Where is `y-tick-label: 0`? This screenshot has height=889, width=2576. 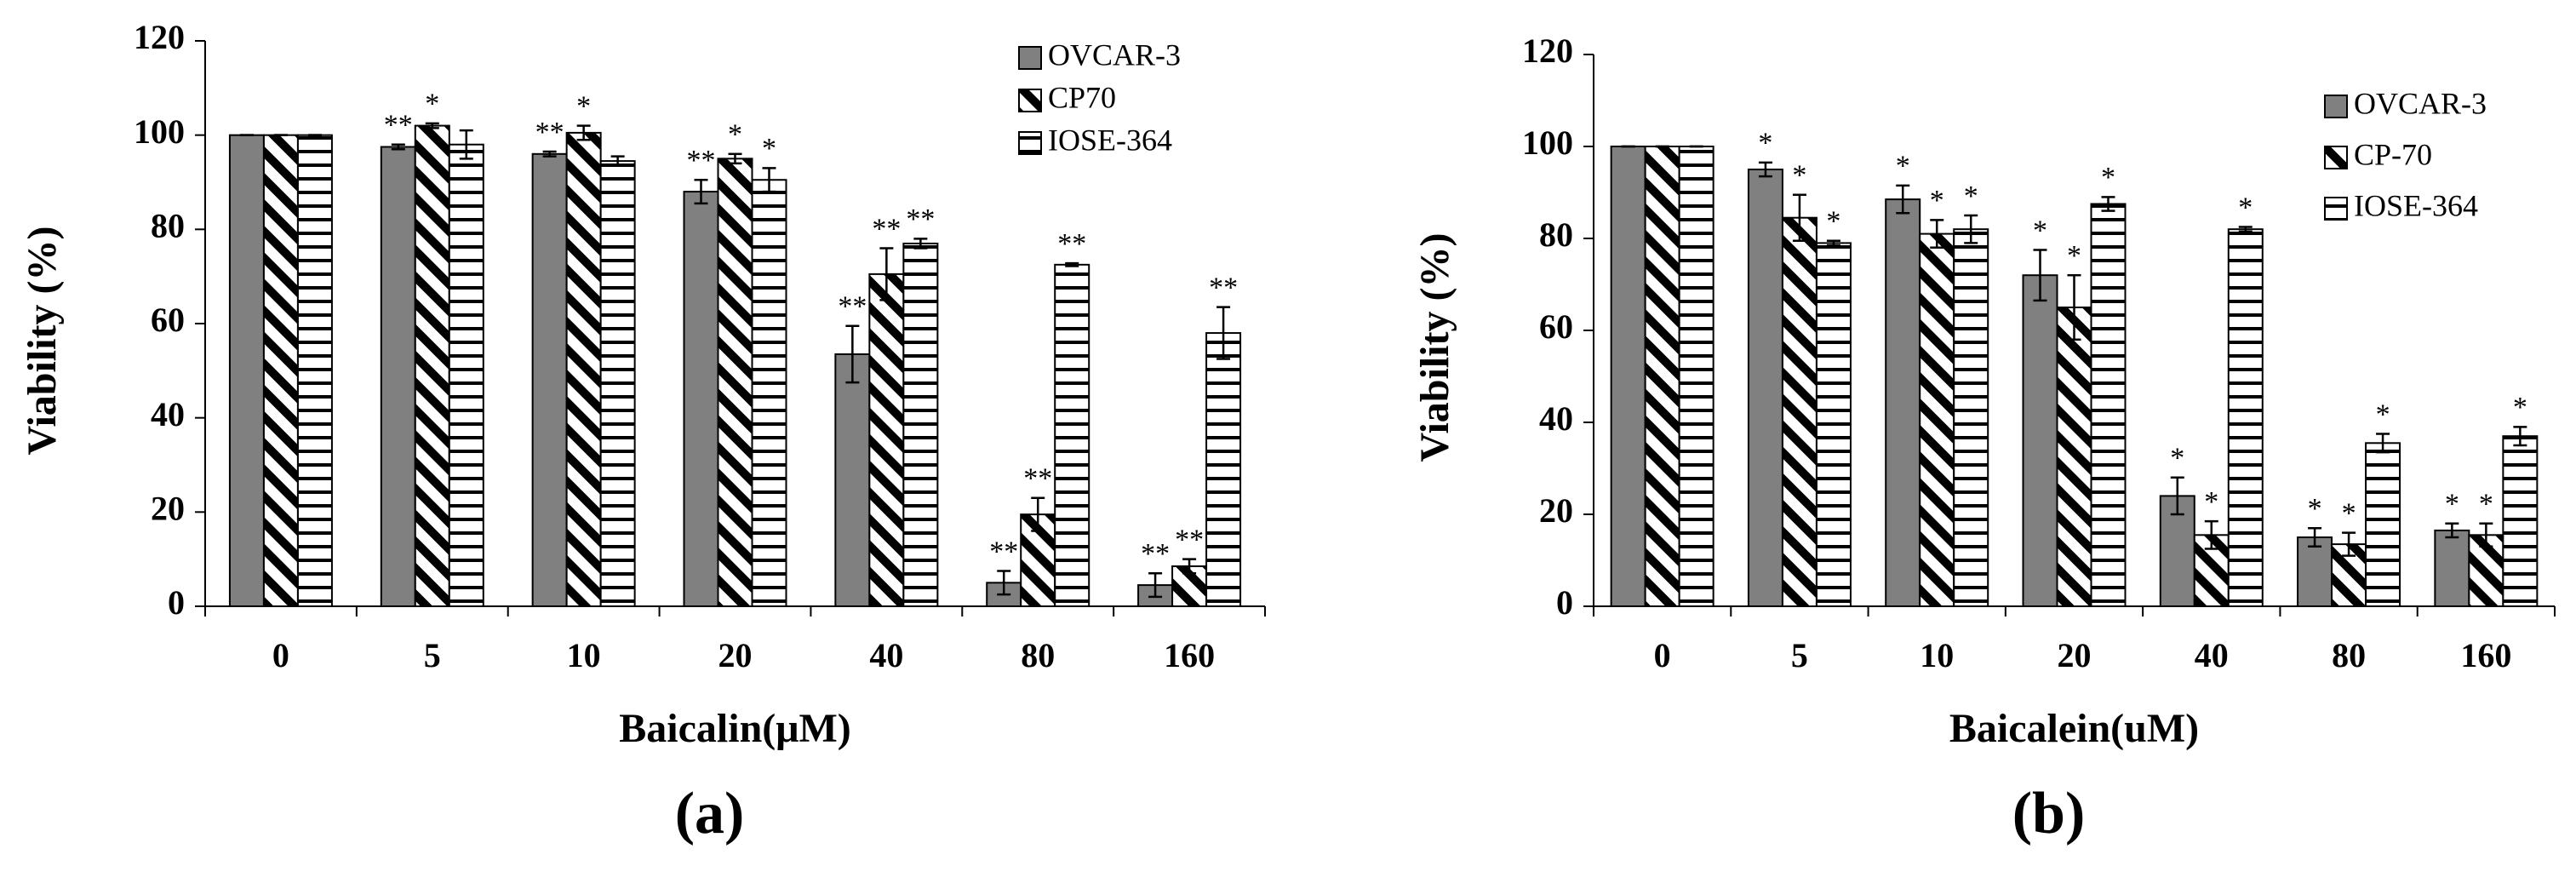 y-tick-label: 0 is located at coordinates (1564, 603).